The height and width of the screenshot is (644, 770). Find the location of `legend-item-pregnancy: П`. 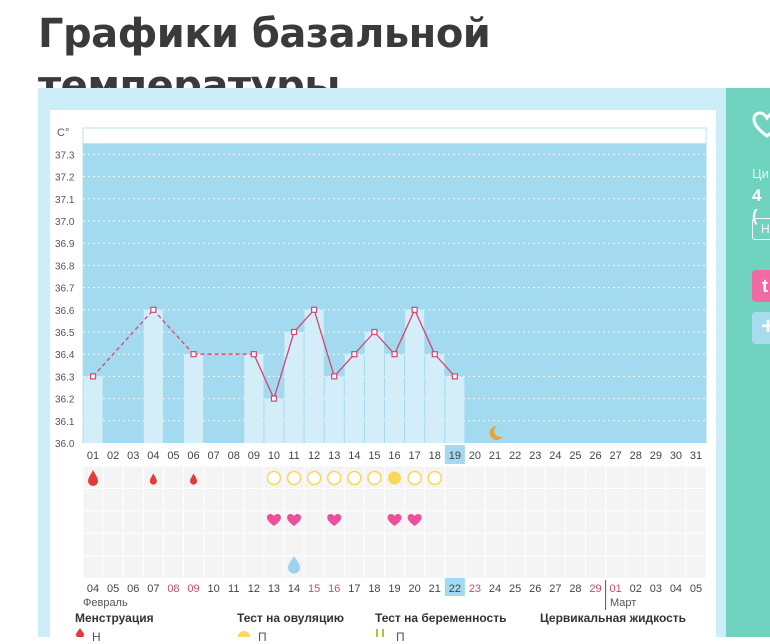

legend-item-pregnancy: П is located at coordinates (400, 637).